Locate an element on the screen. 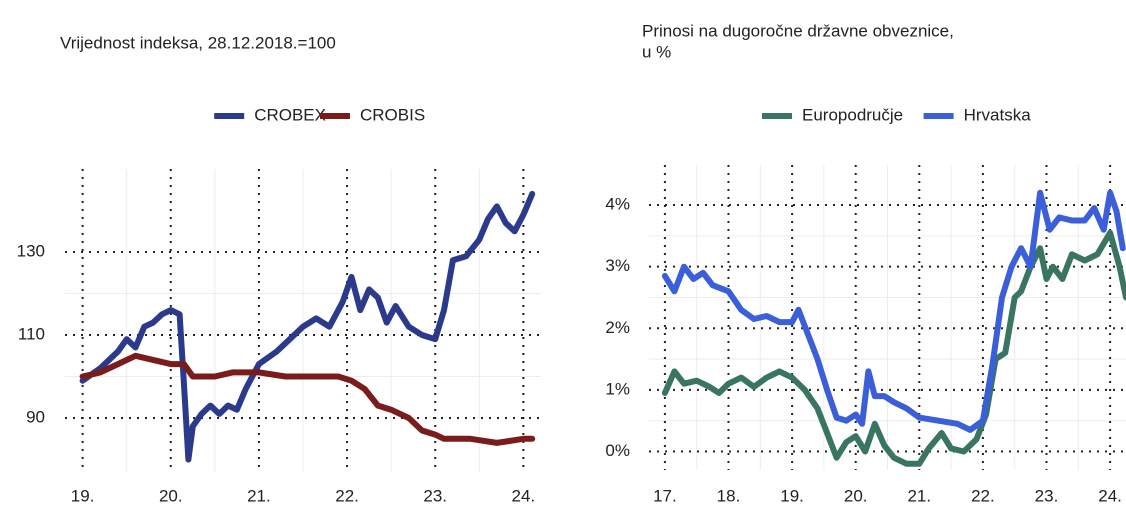 Image resolution: width=1126 pixels, height=511 pixels. series-line is located at coordinates (307, 399).